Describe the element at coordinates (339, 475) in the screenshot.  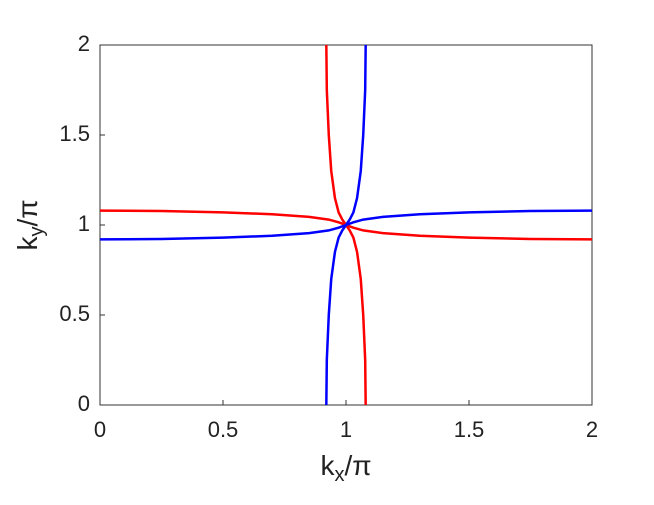
I see `x-label-sub: x` at that location.